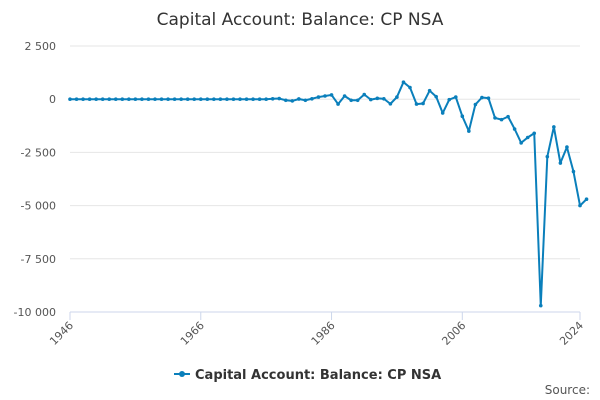 This screenshot has width=600, height=400. I want to click on x-tick-label: 2024, so click(571, 333).